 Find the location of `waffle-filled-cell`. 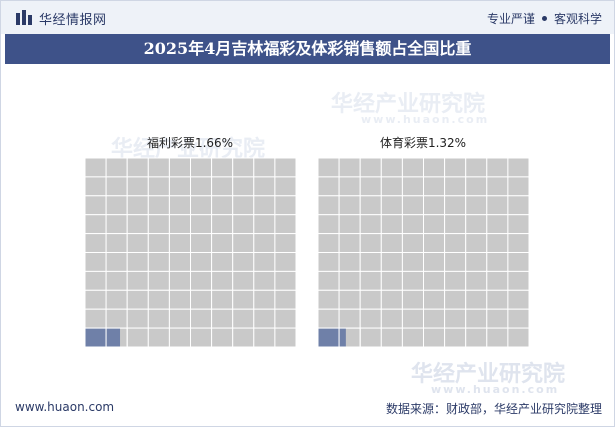

waffle-filled-cell is located at coordinates (342, 337).